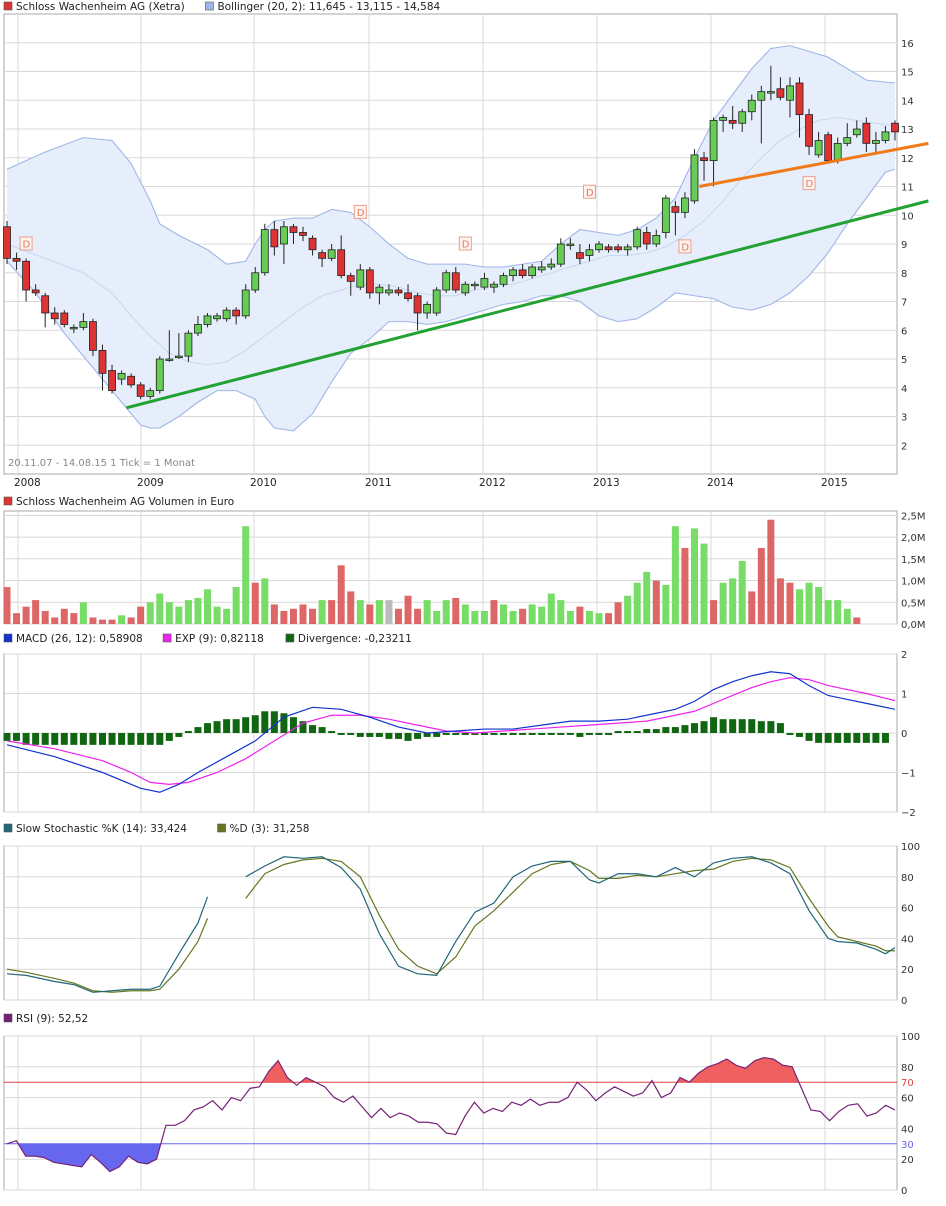 The width and height of the screenshot is (946, 1206). What do you see at coordinates (907, 188) in the screenshot?
I see `price-ytick-label: 11` at bounding box center [907, 188].